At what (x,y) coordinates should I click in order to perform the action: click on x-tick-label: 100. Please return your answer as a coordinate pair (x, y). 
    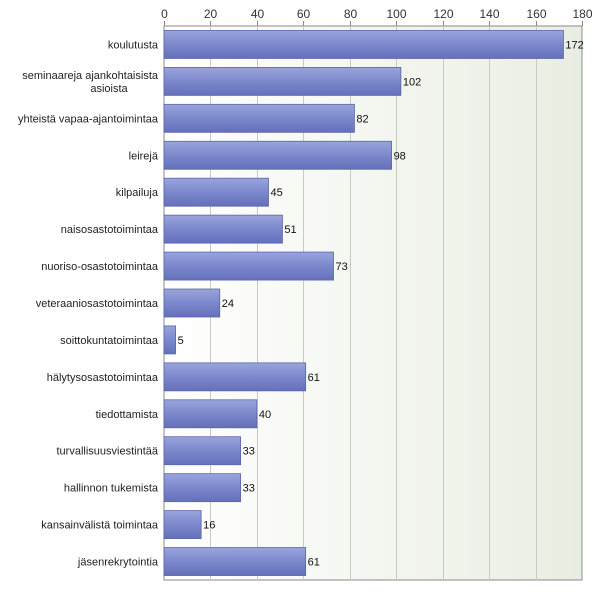
    Looking at the image, I should click on (396, 14).